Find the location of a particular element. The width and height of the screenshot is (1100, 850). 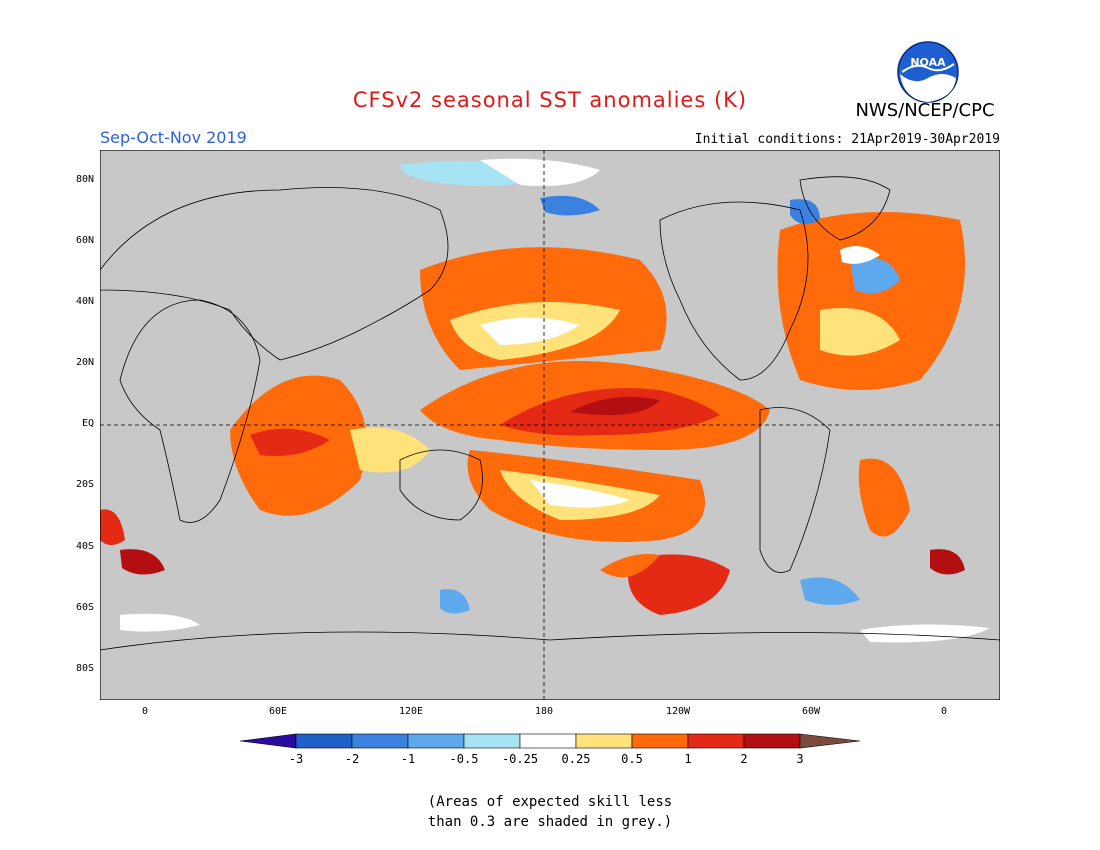

anomaly-neg05-north-atlantic is located at coordinates (875, 275).